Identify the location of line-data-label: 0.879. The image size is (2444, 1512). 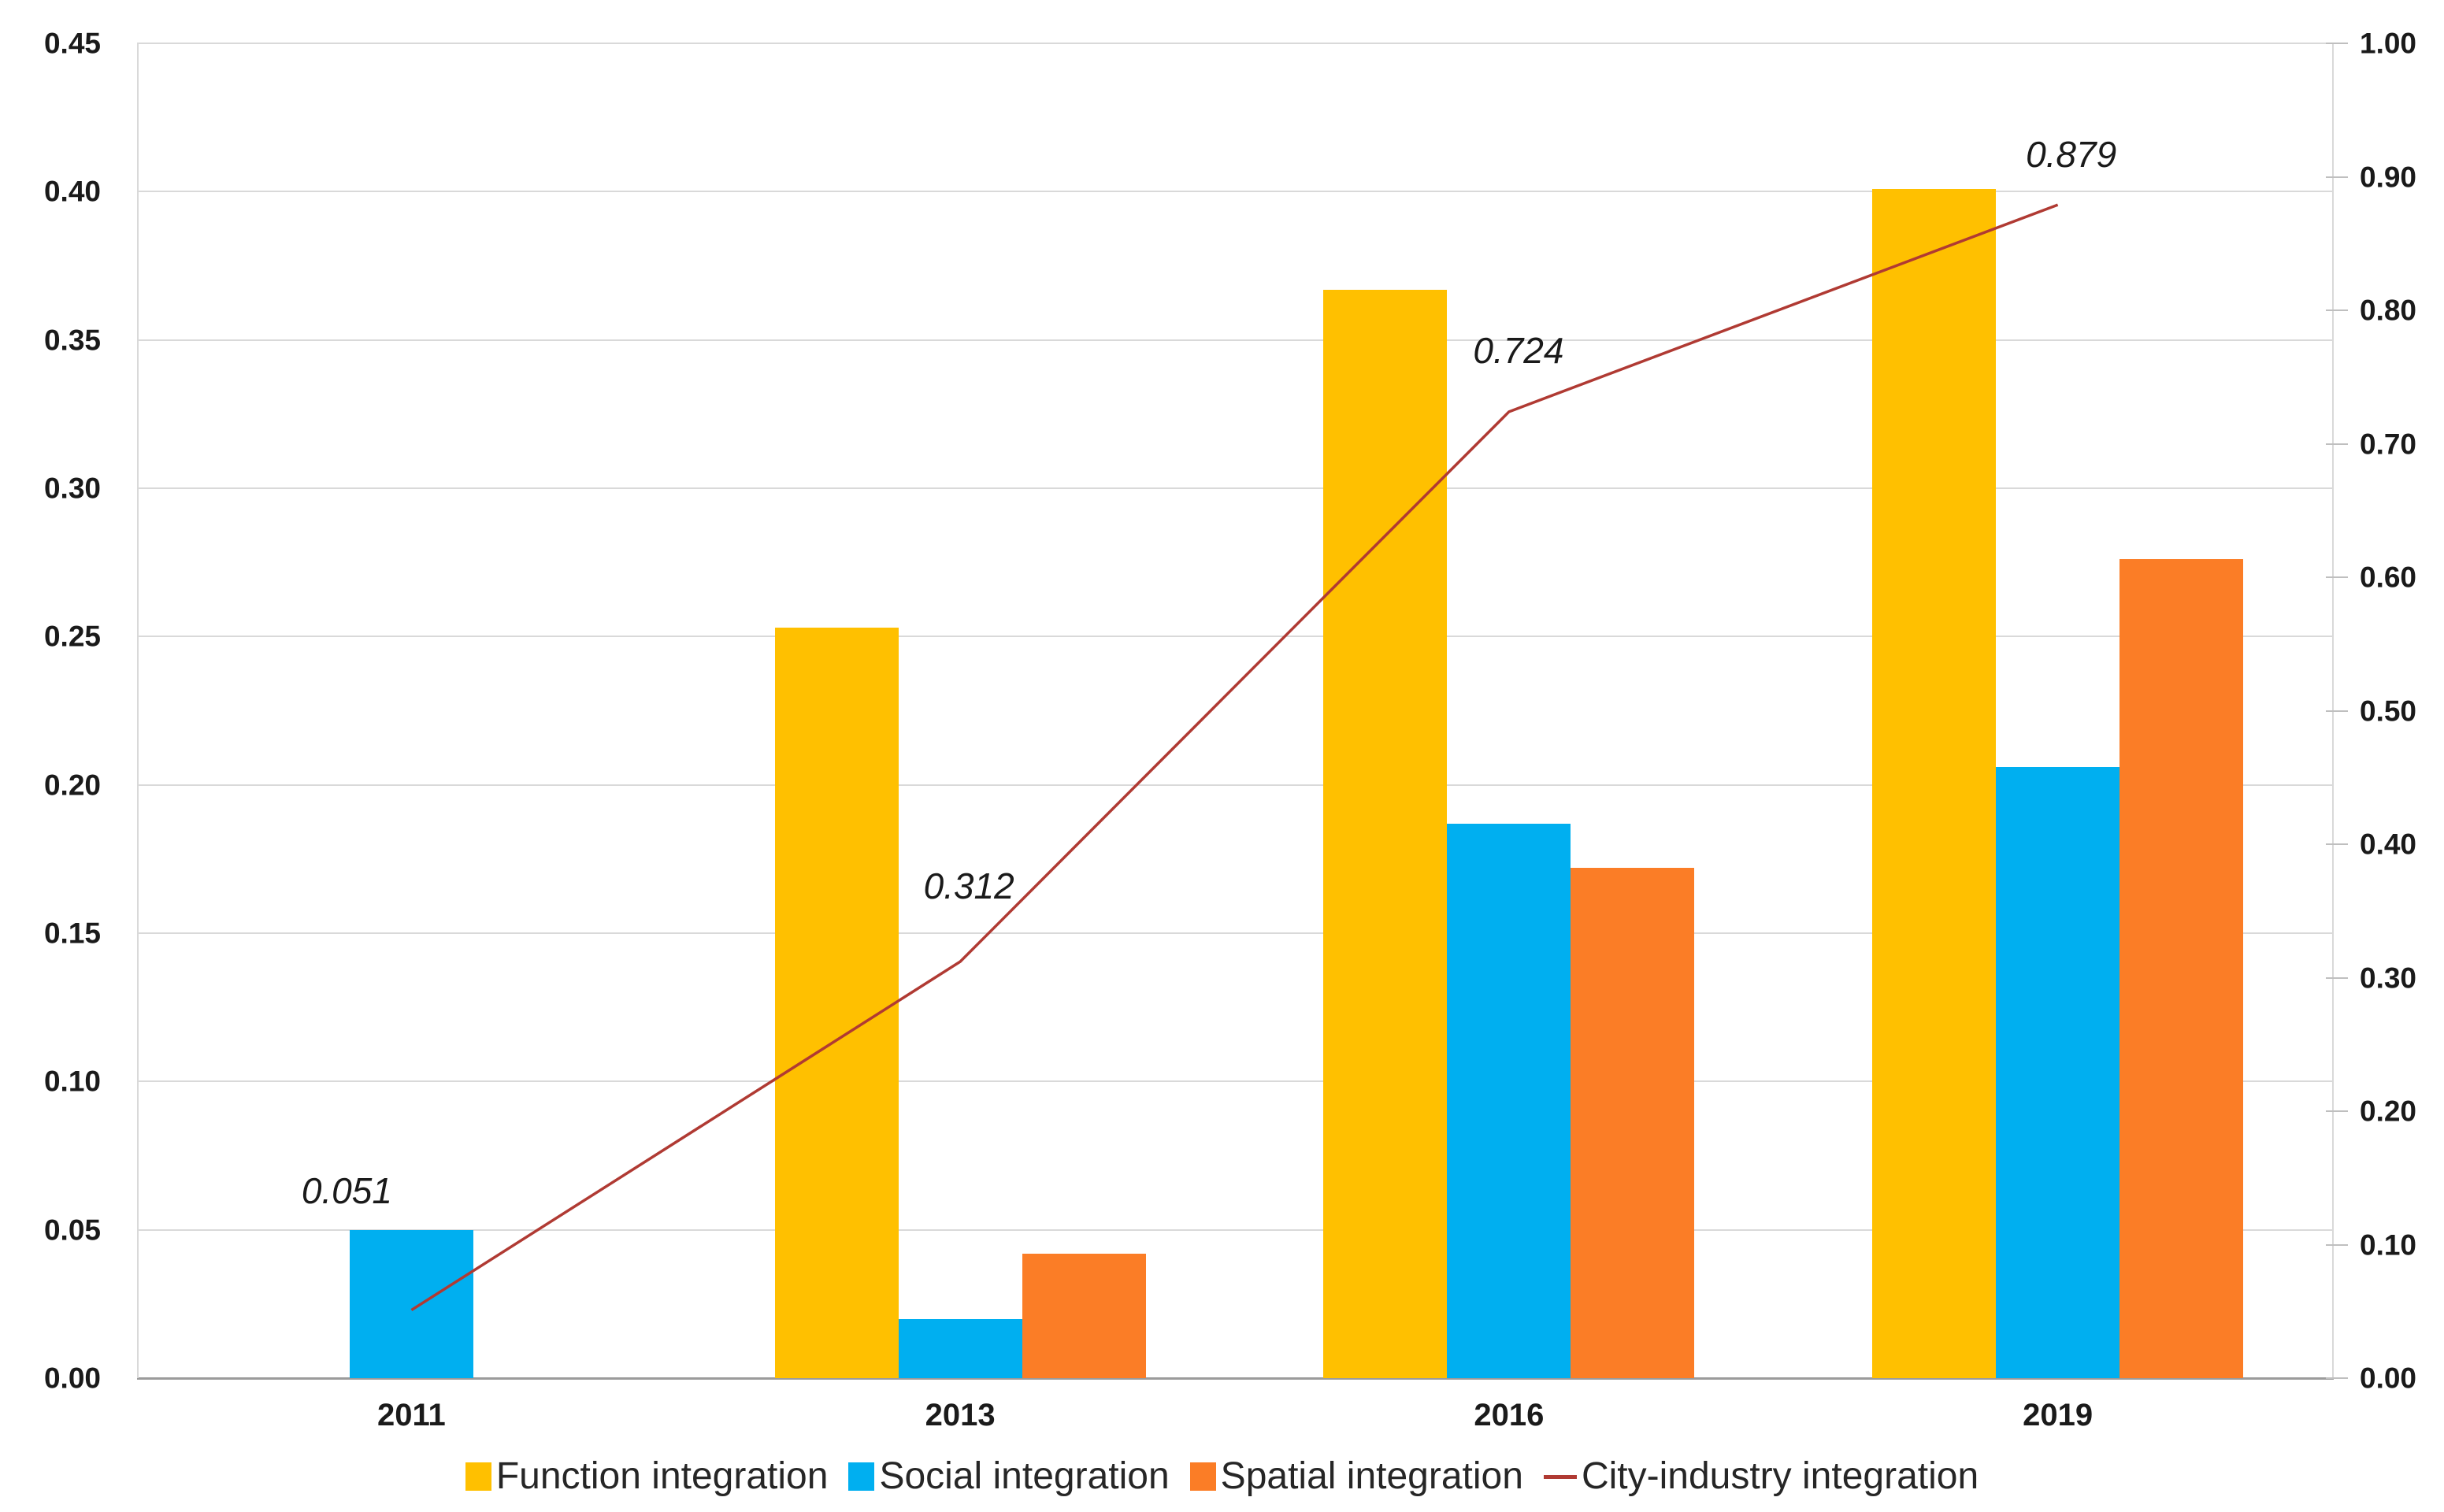
(2071, 155).